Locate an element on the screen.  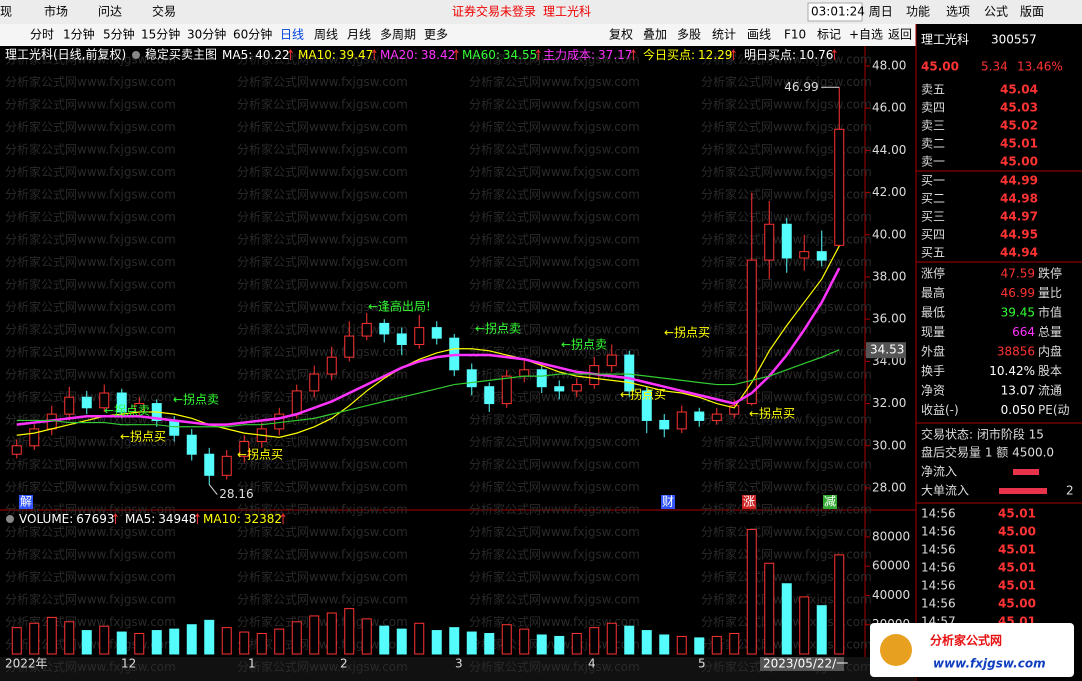
quote-pct: 13.46% is located at coordinates (1040, 67).